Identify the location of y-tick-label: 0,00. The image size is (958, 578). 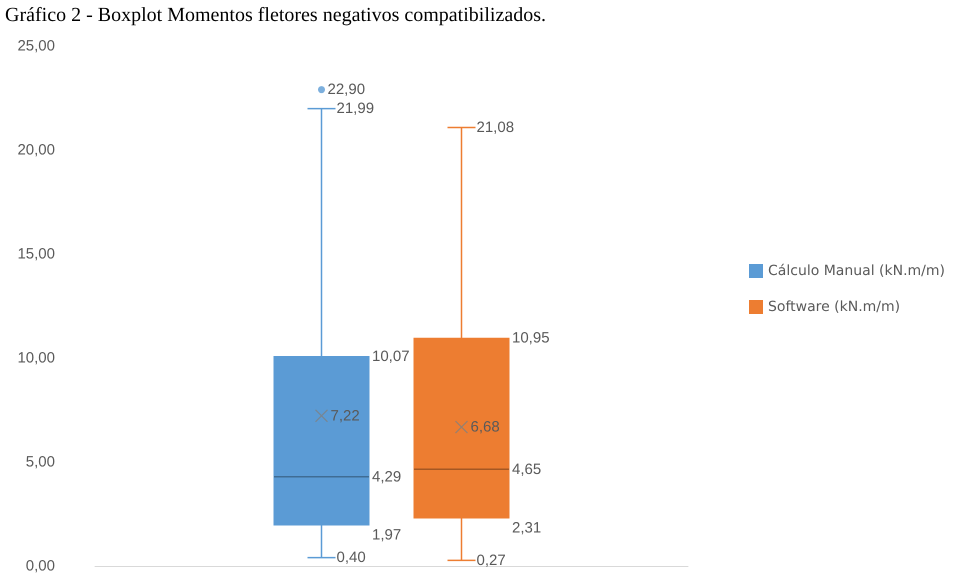
(40, 566).